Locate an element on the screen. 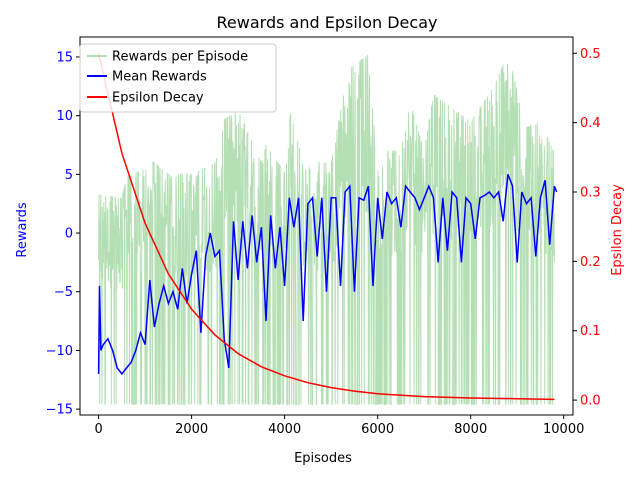  legend-label-epsilon: Epsilon Decay is located at coordinates (158, 98).